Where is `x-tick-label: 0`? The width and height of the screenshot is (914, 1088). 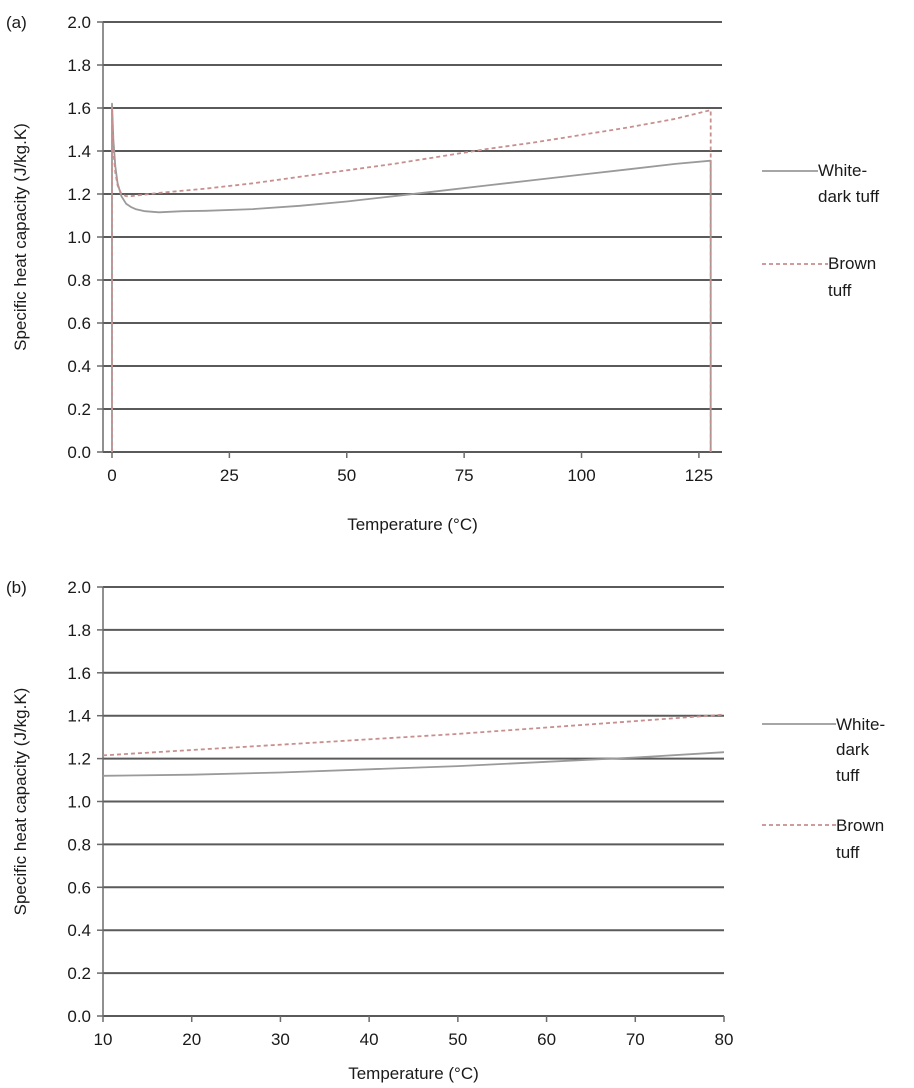 x-tick-label: 0 is located at coordinates (111, 475).